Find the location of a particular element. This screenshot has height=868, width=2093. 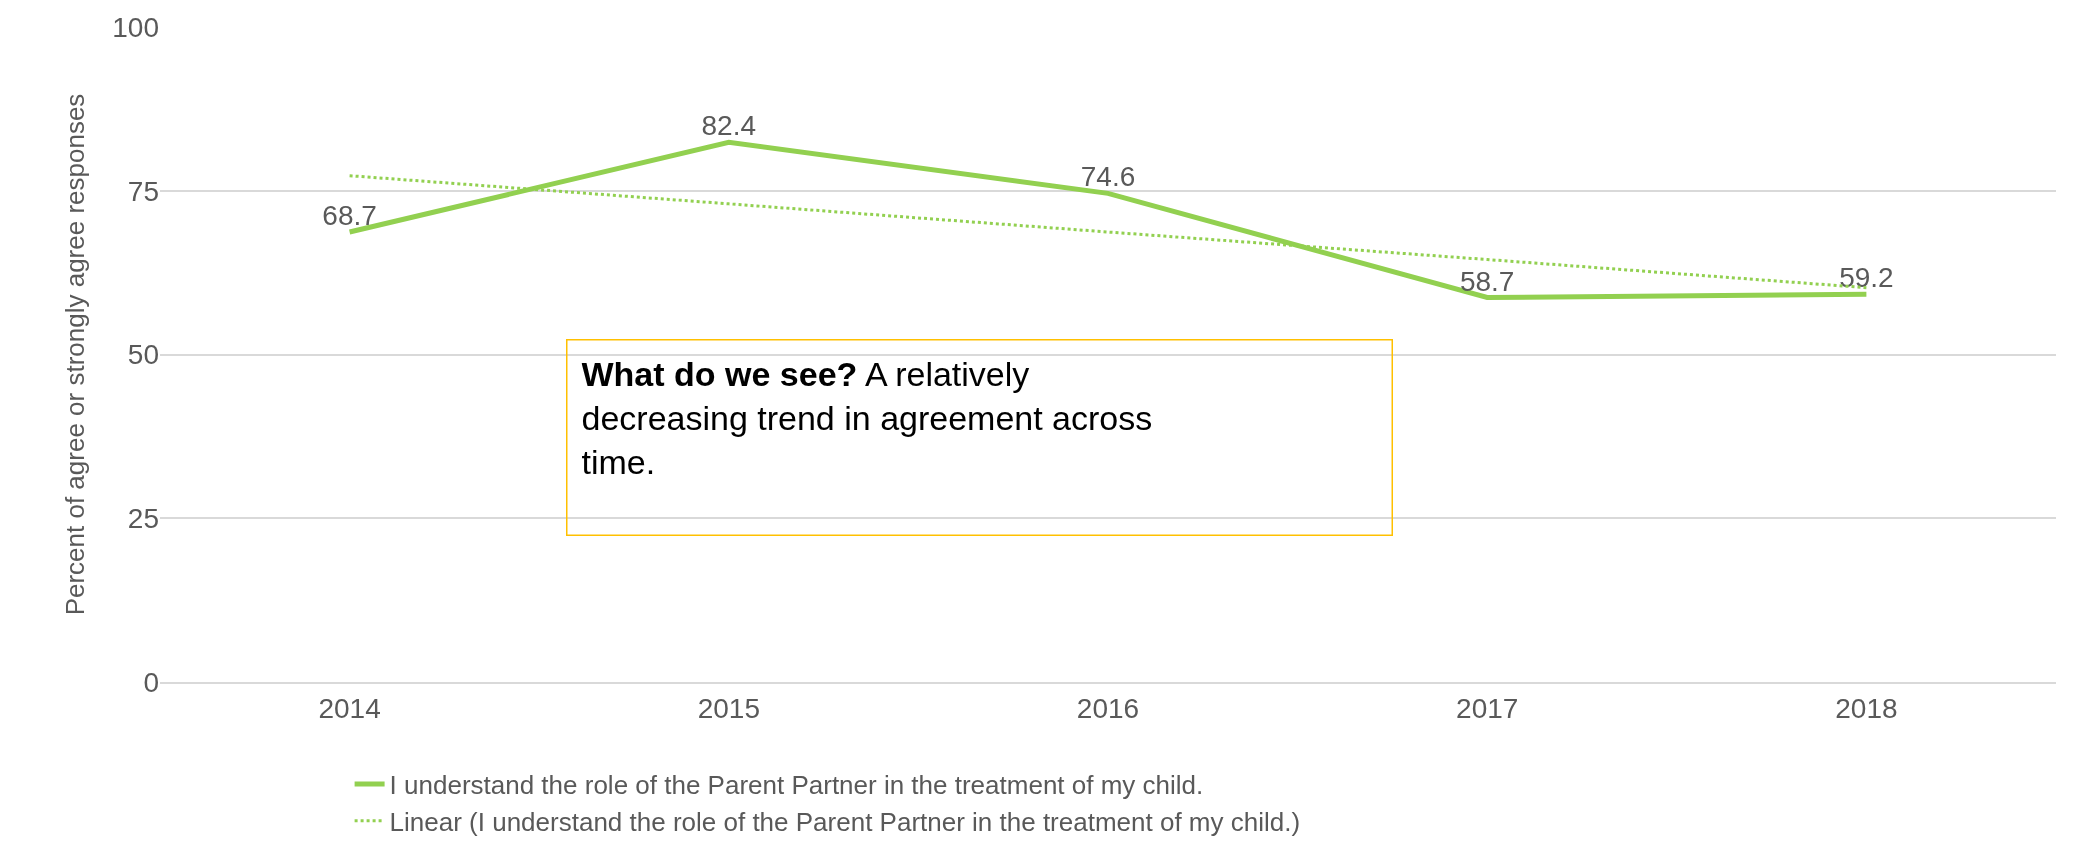

y-tick-label: 25 is located at coordinates (143, 519).